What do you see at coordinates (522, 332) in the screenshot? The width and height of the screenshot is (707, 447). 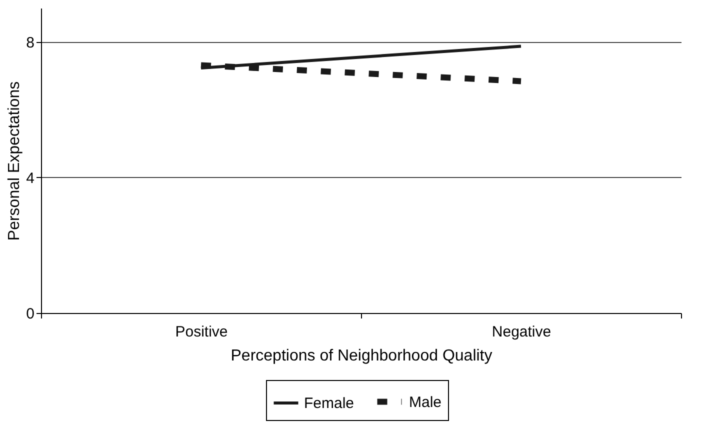 I see `x-tick-label: Negative` at bounding box center [522, 332].